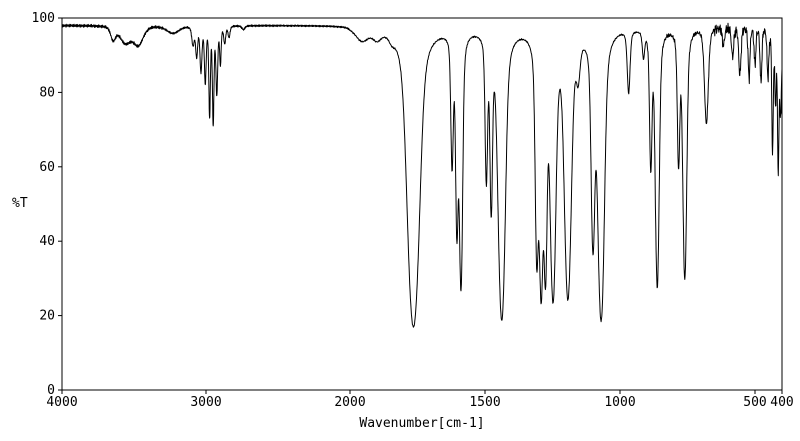 The image size is (800, 441). Describe the element at coordinates (47, 167) in the screenshot. I see `y-tick-label: 60` at that location.